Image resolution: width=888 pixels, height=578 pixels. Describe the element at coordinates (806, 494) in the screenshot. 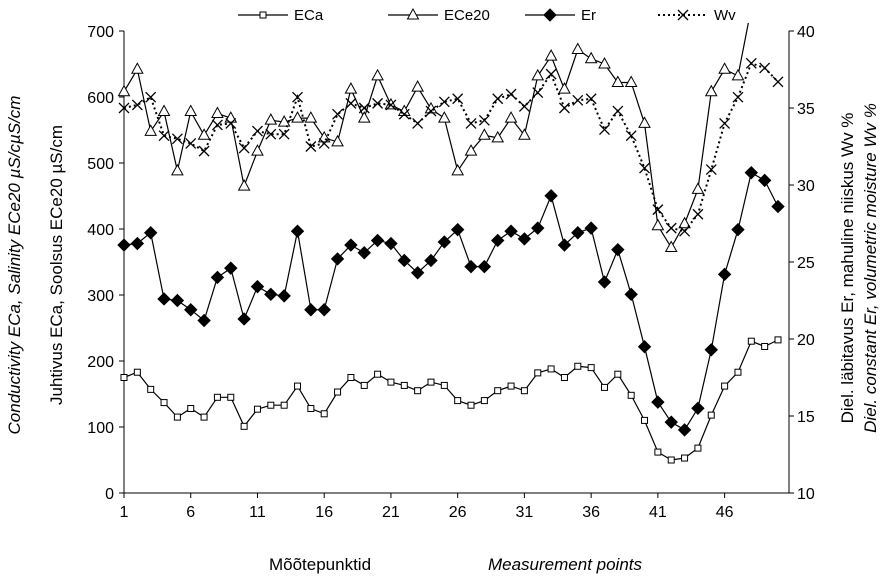

I see `y-tick-label-right: 10` at that location.